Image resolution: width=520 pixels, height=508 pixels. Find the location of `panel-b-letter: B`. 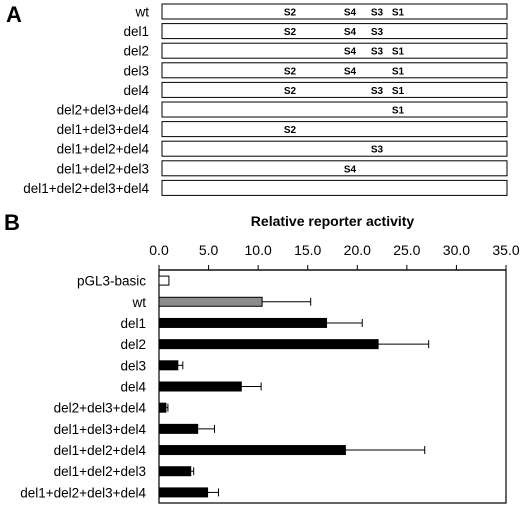

panel-b-letter: B is located at coordinates (12, 222).